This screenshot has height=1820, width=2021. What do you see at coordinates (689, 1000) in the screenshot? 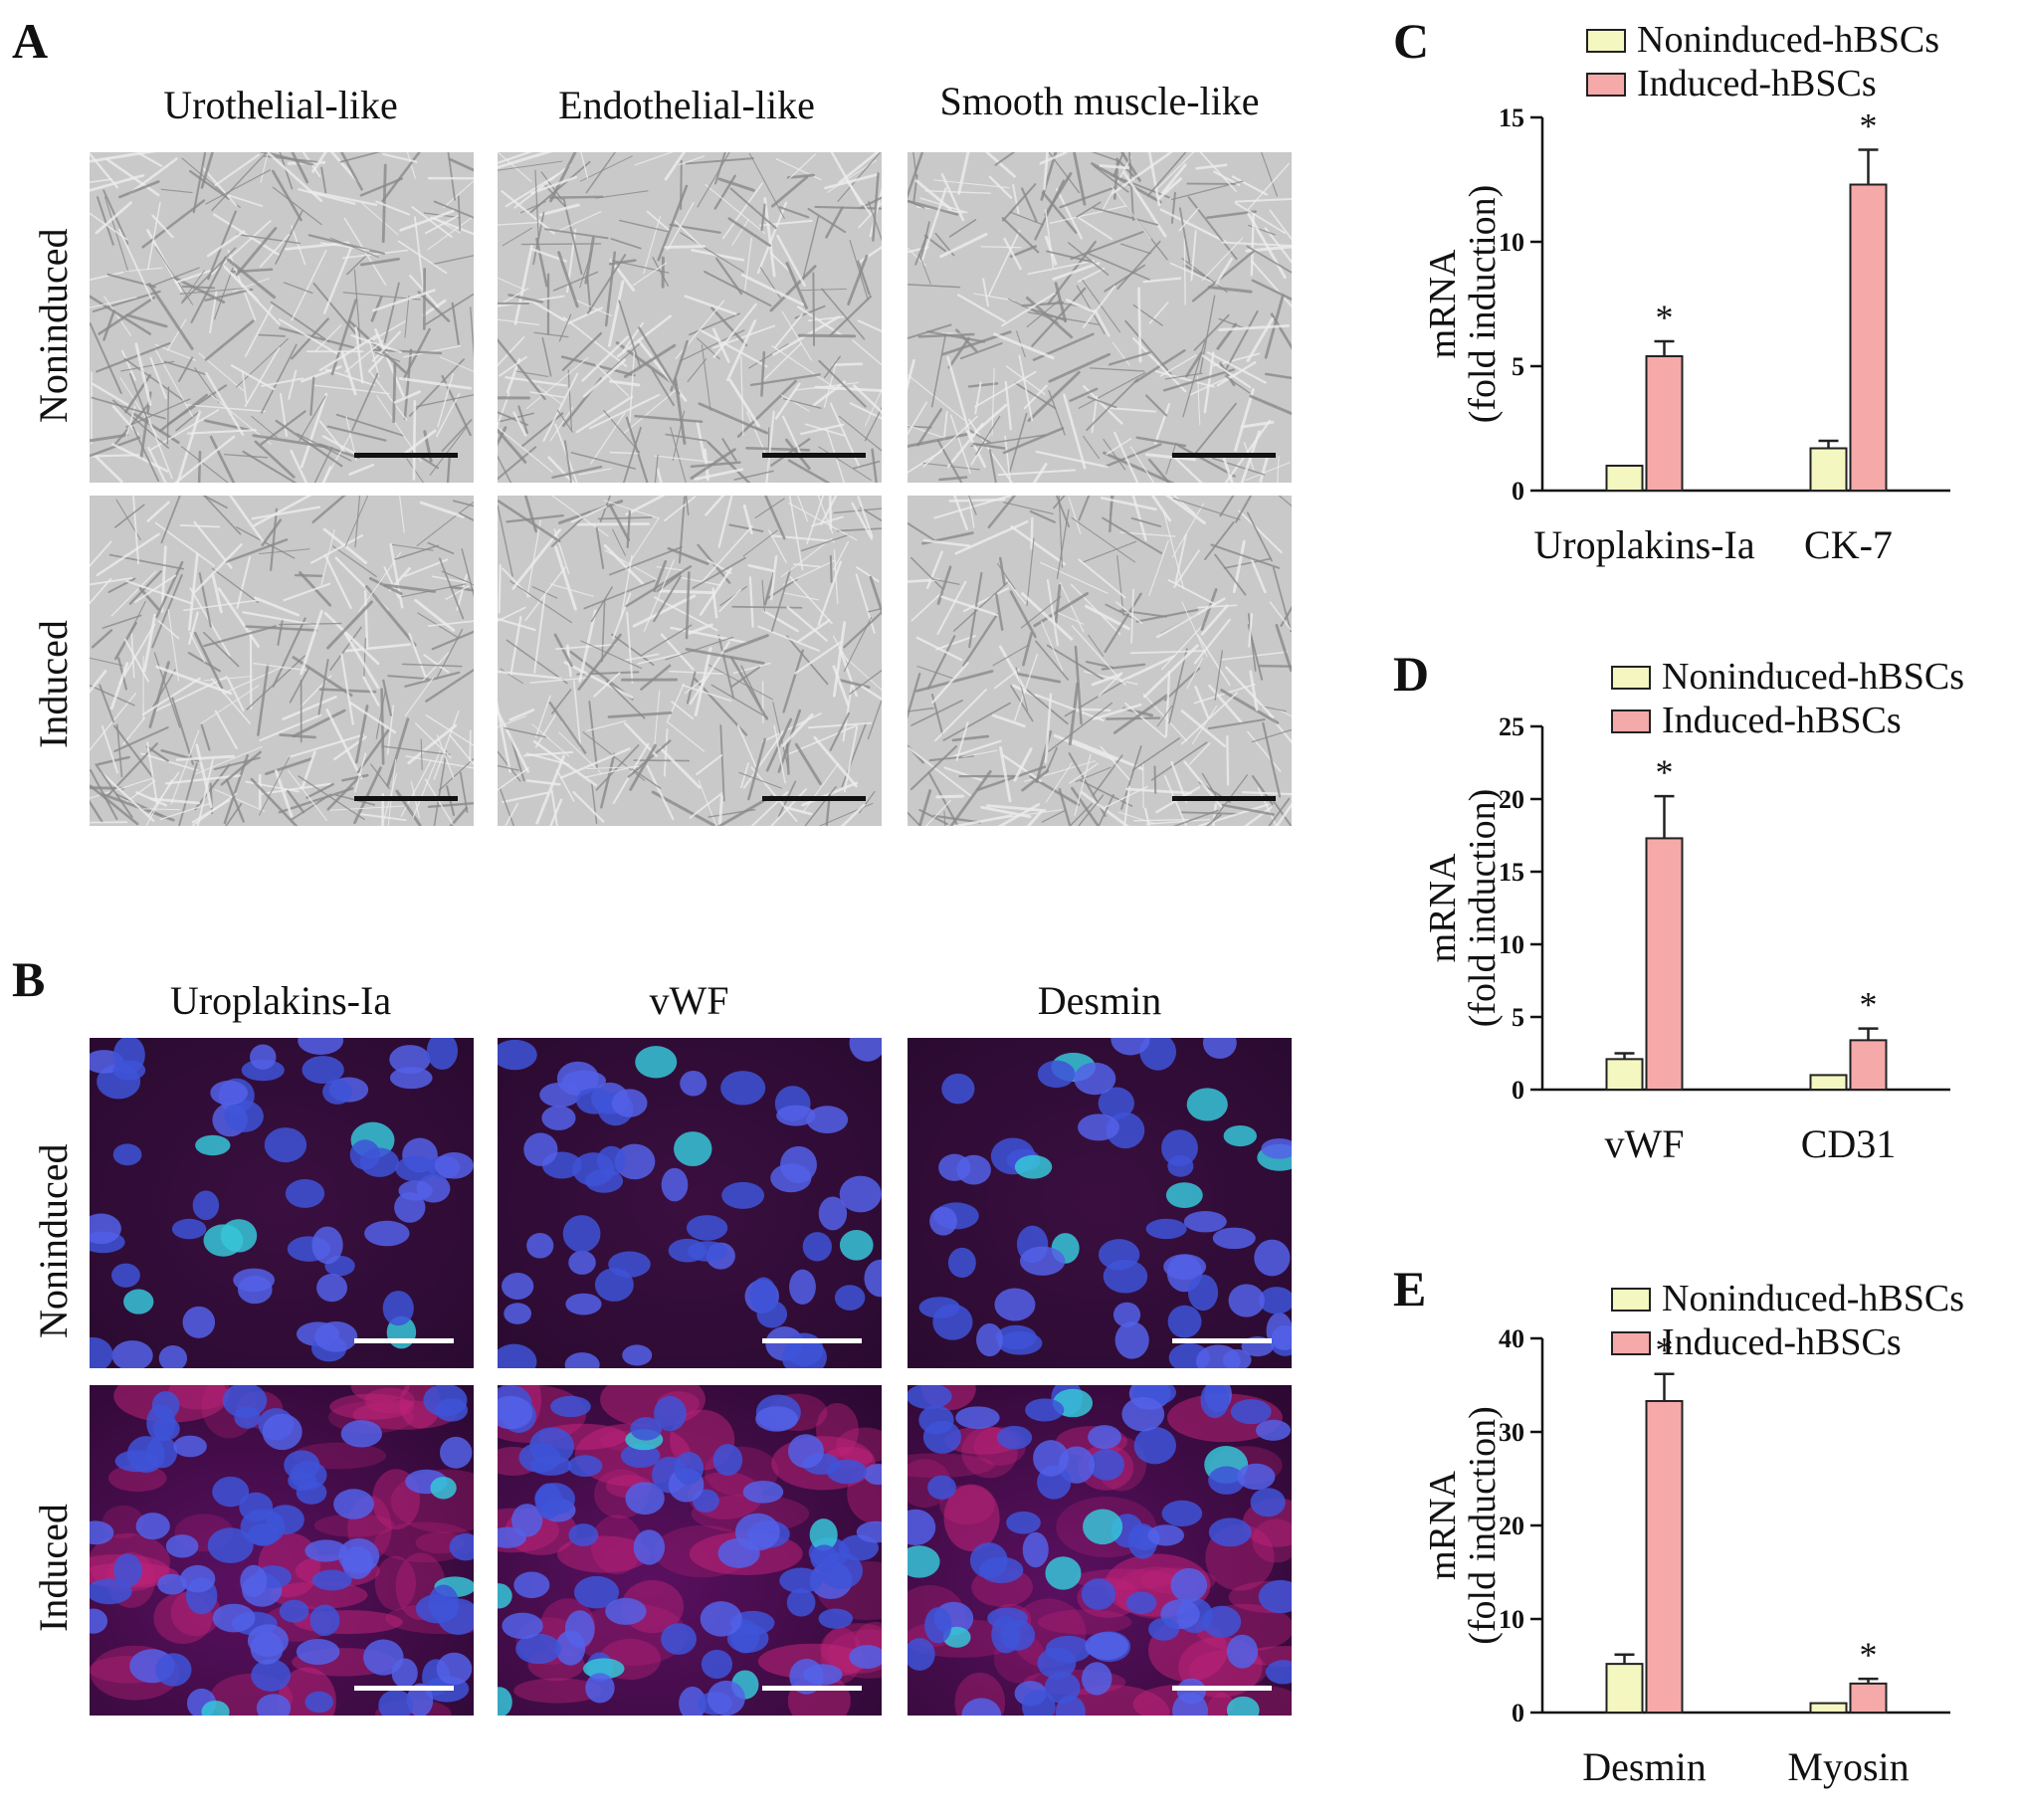
I see `panel-b-column-title-2: vWF` at bounding box center [689, 1000].